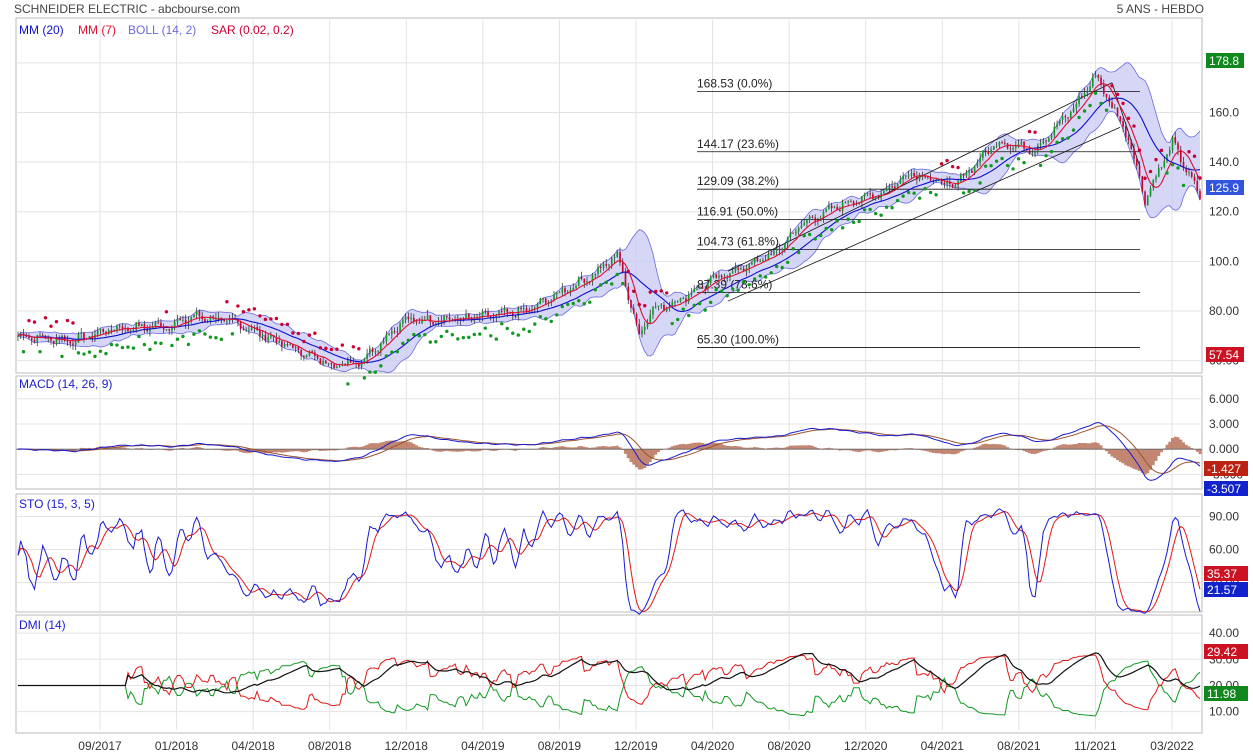  I want to click on badge-min: 57.54, so click(1224, 355).